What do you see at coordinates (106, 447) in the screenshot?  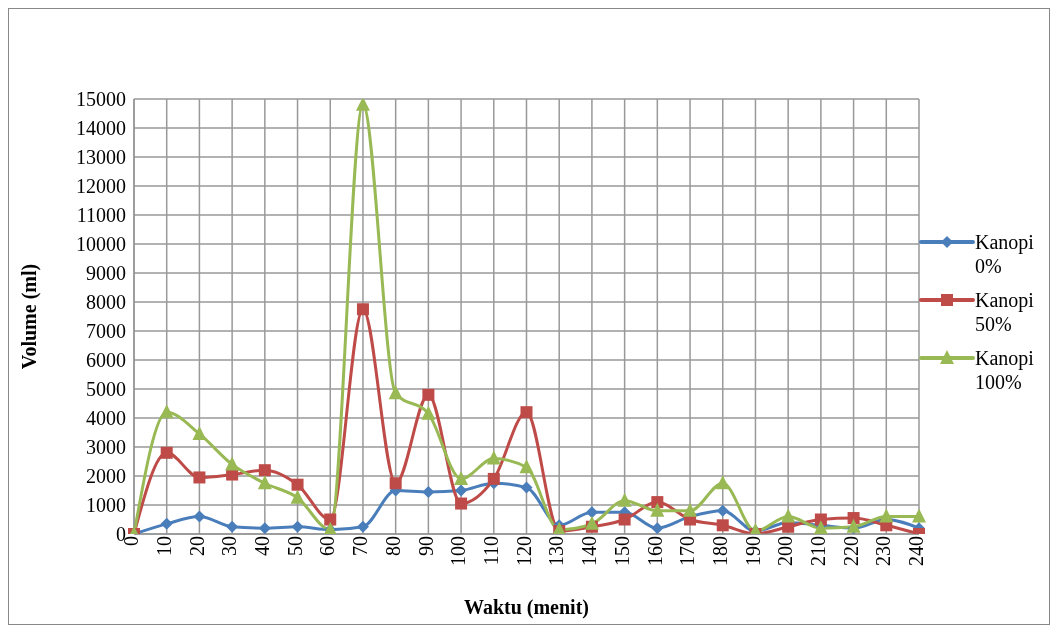 I see `y-tick-label: 3000` at bounding box center [106, 447].